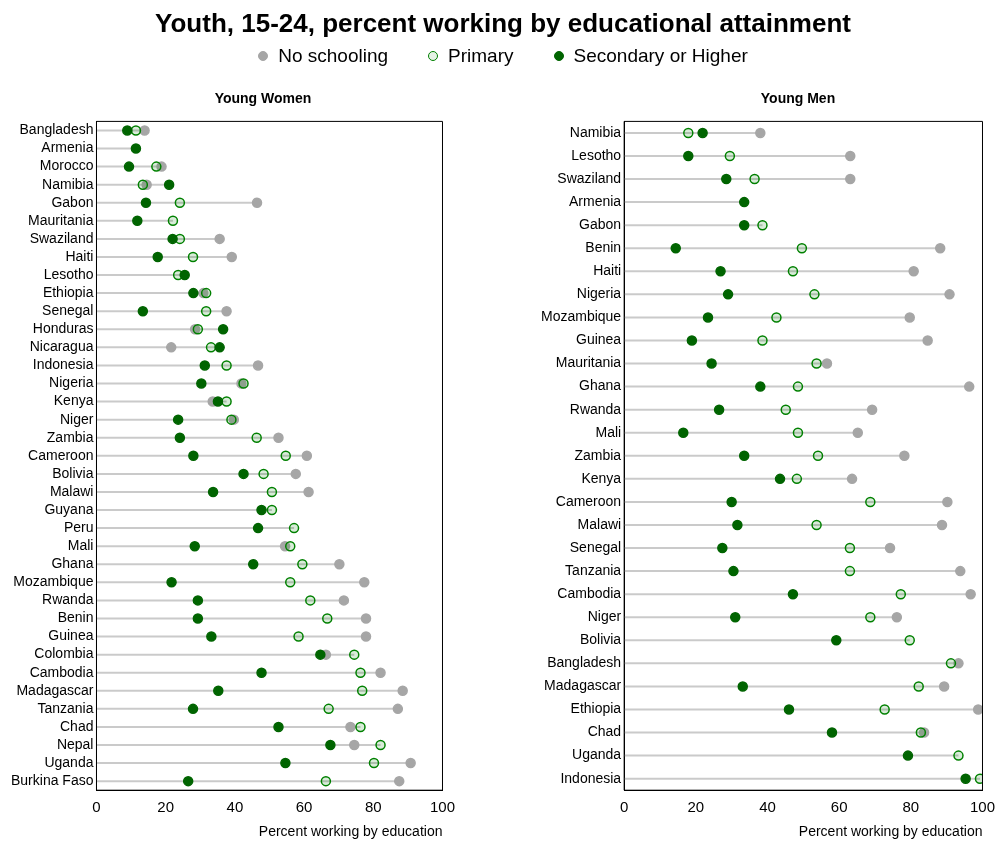  Describe the element at coordinates (78, 526) in the screenshot. I see `y-tick-label: Peru` at that location.